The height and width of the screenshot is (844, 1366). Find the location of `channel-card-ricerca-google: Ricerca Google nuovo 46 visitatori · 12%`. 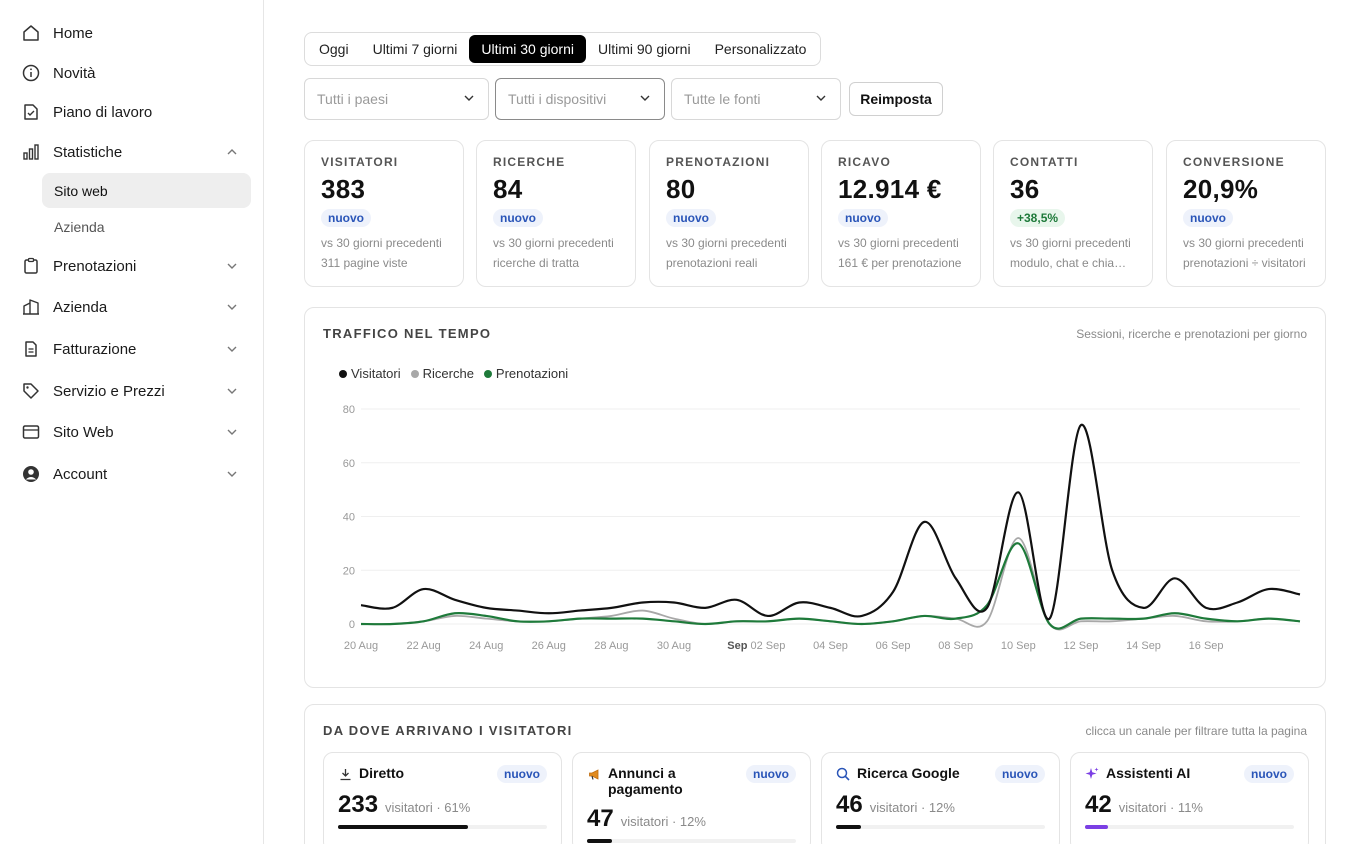

channel-card-ricerca-google: Ricerca Google nuovo 46 visitatori · 12% is located at coordinates (940, 798).